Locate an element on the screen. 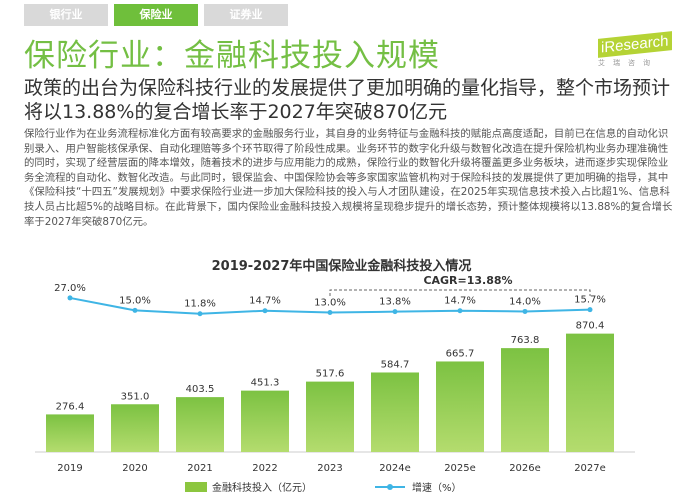 The width and height of the screenshot is (683, 500). tab-bank: 银行业 is located at coordinates (66, 15).